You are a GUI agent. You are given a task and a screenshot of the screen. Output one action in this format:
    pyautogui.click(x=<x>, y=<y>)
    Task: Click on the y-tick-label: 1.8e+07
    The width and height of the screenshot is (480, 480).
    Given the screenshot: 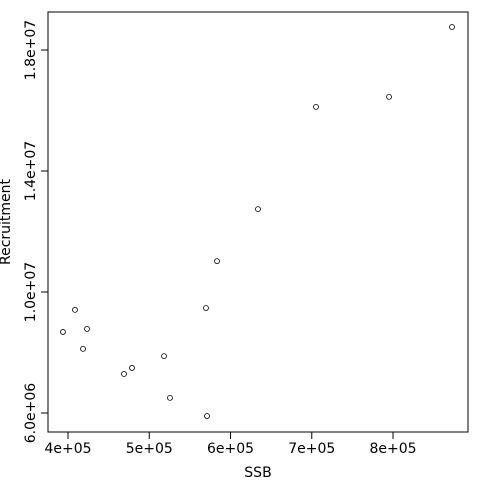 What is the action you would take?
    pyautogui.click(x=31, y=50)
    